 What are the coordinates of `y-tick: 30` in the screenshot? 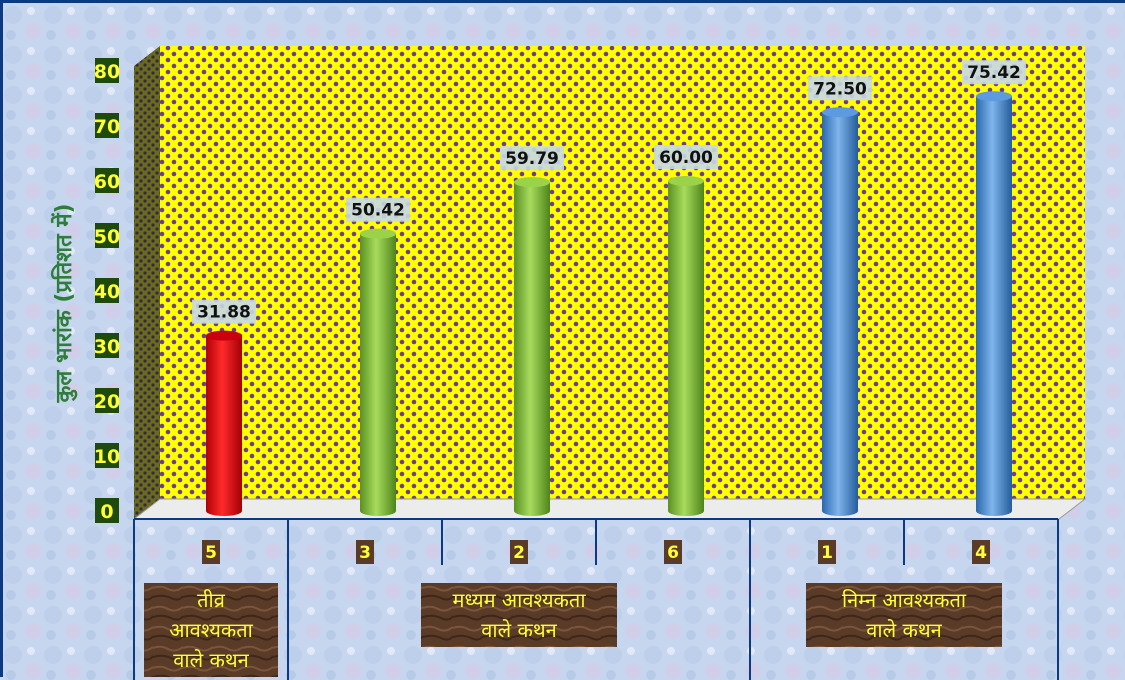 It's located at (107, 345).